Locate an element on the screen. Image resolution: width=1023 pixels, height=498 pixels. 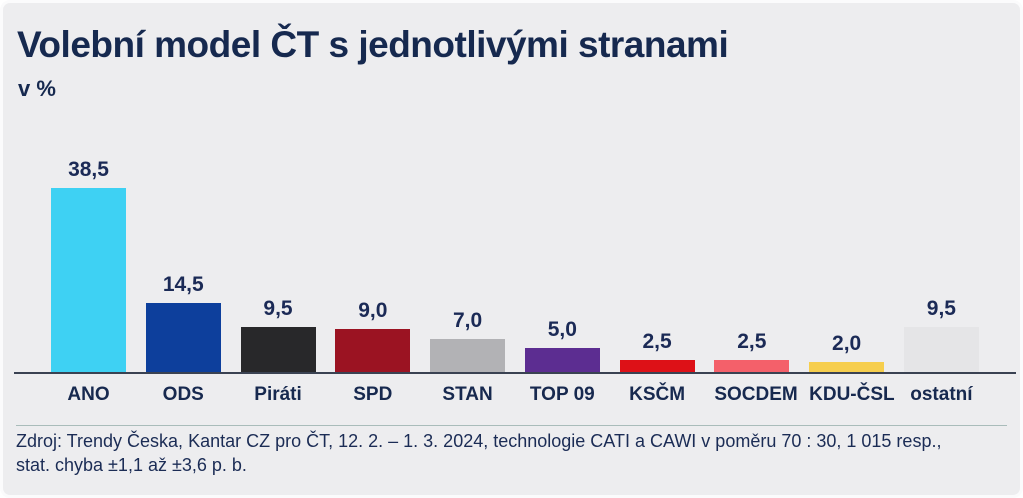
category-label: TOP 09 is located at coordinates (562, 394).